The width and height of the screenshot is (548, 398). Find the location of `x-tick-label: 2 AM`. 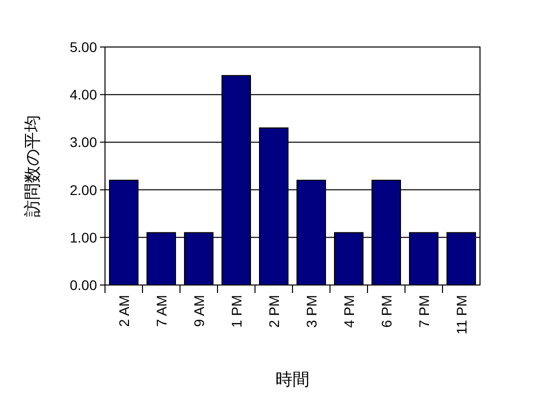

x-tick-label: 2 AM is located at coordinates (124, 311).